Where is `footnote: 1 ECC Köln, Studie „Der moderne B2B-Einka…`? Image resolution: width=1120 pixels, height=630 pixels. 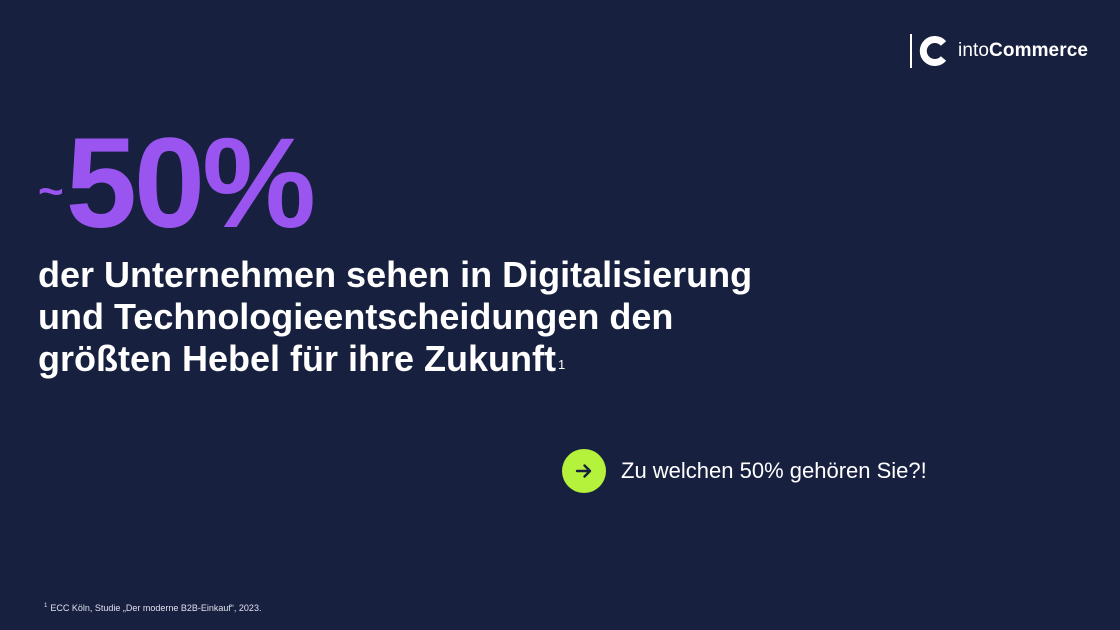 footnote: 1 ECC Köln, Studie „Der moderne B2B-Einka… is located at coordinates (152, 608).